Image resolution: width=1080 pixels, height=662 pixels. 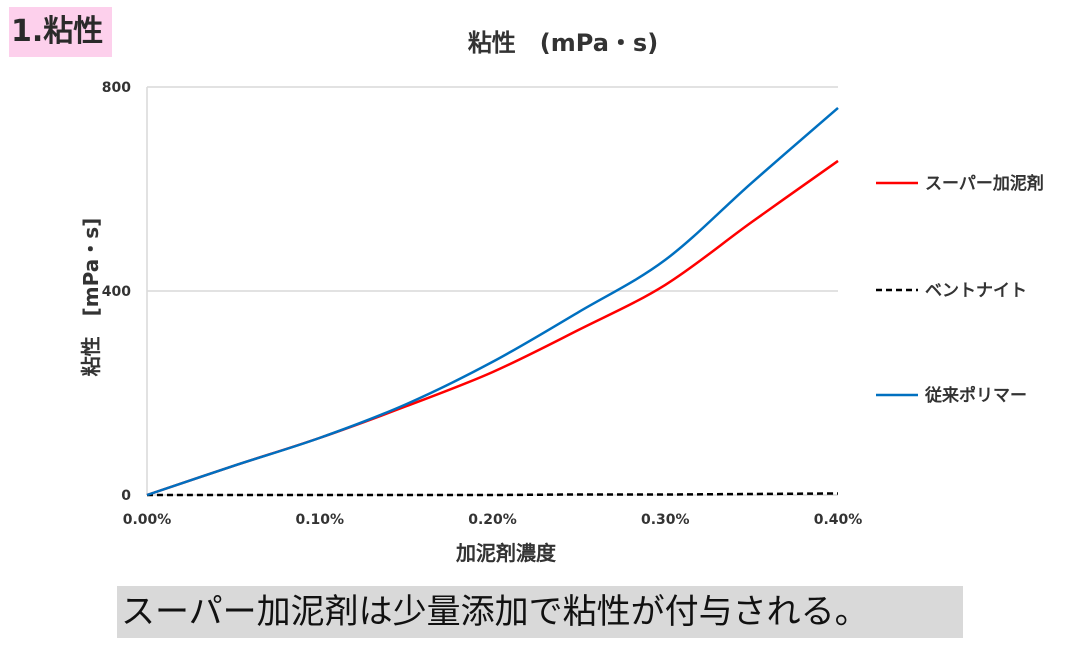 I want to click on x-tick-label: 0.30%, so click(x=665, y=520).